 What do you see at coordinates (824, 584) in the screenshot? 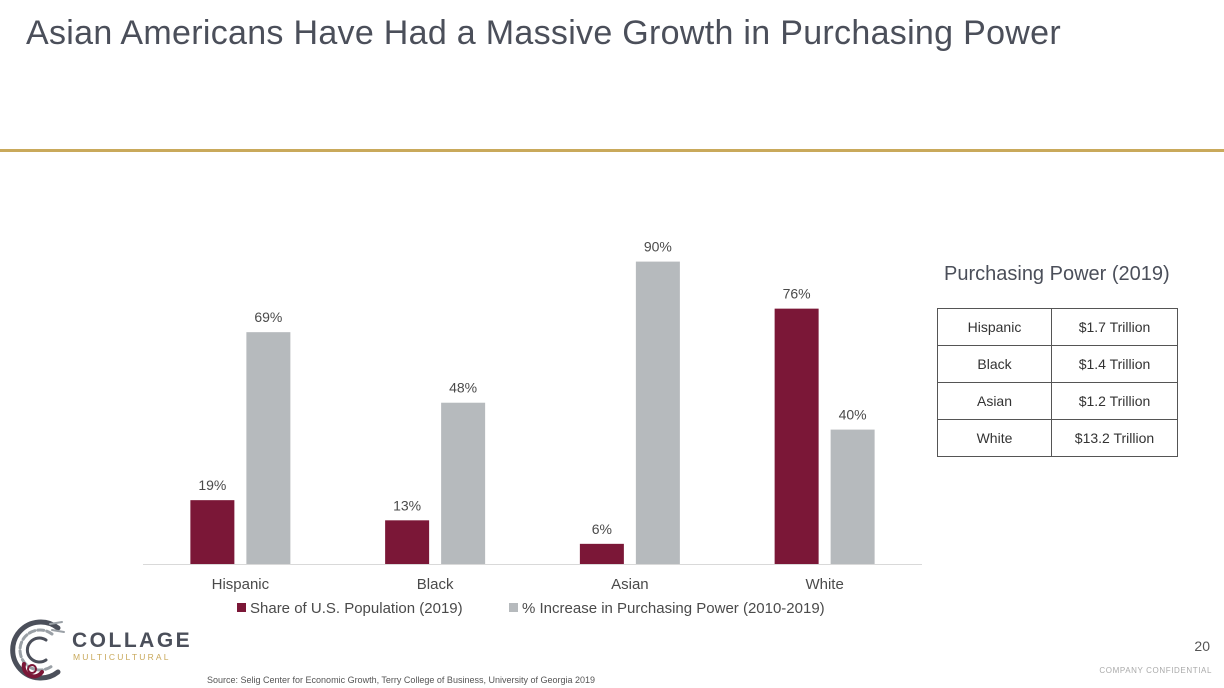
I see `x-tick-label: White` at bounding box center [824, 584].